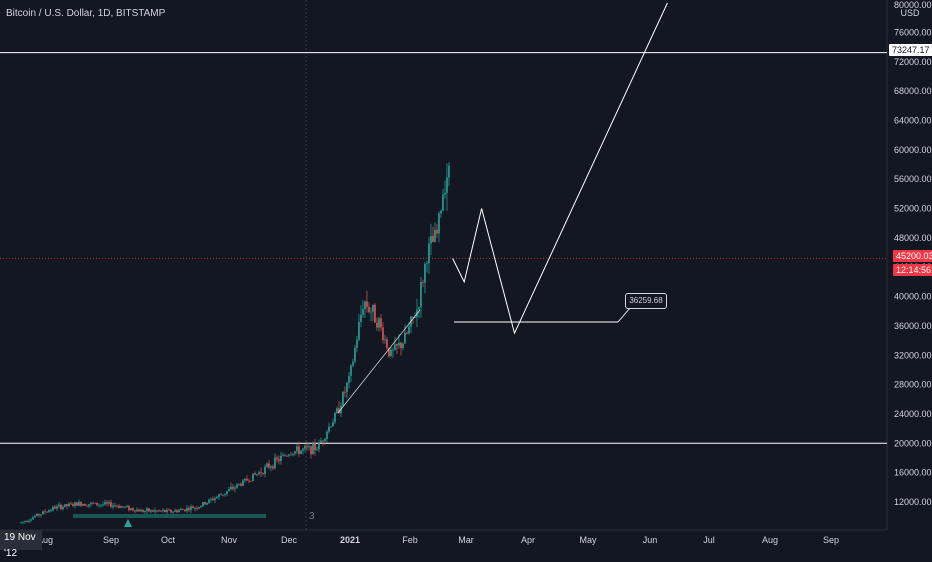 This screenshot has width=932, height=562. I want to click on price-tick-label: 32000.00, so click(913, 355).